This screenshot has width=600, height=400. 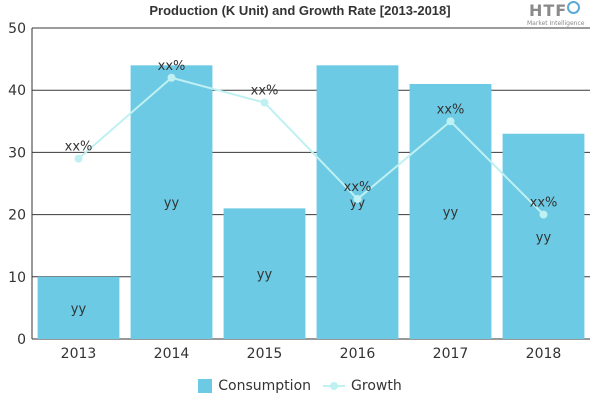 I want to click on x-tick-label: 2013, so click(x=79, y=354).